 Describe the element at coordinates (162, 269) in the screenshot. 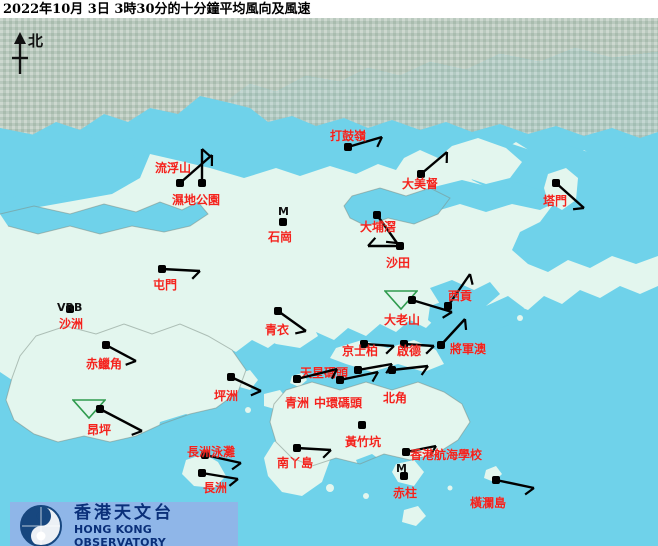

I see `station-dot-tuen-mun` at that location.